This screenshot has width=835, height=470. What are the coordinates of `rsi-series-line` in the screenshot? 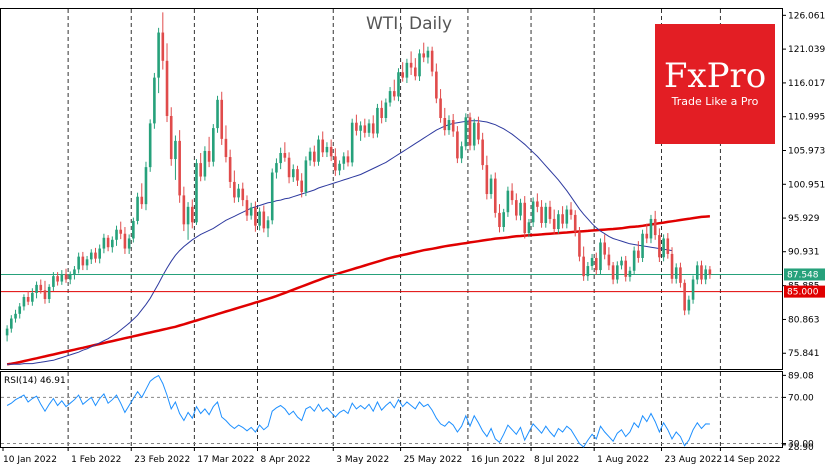 It's located at (358, 411).